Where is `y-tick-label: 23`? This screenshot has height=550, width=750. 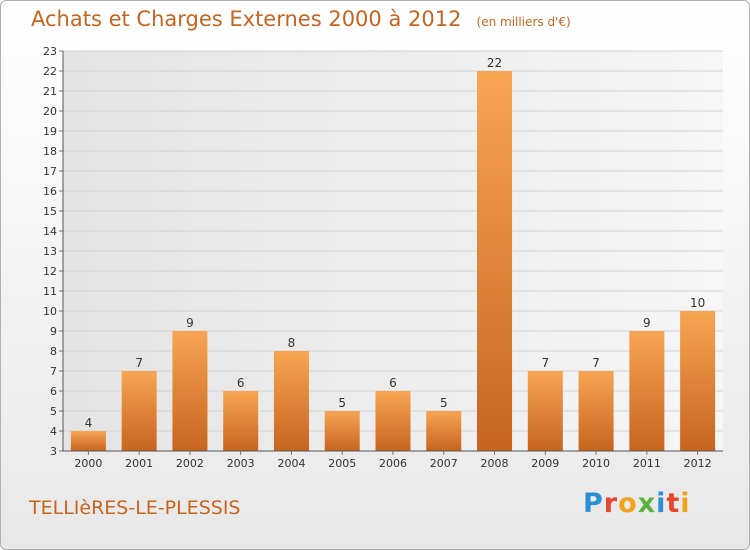
y-tick-label: 23 is located at coordinates (50, 51).